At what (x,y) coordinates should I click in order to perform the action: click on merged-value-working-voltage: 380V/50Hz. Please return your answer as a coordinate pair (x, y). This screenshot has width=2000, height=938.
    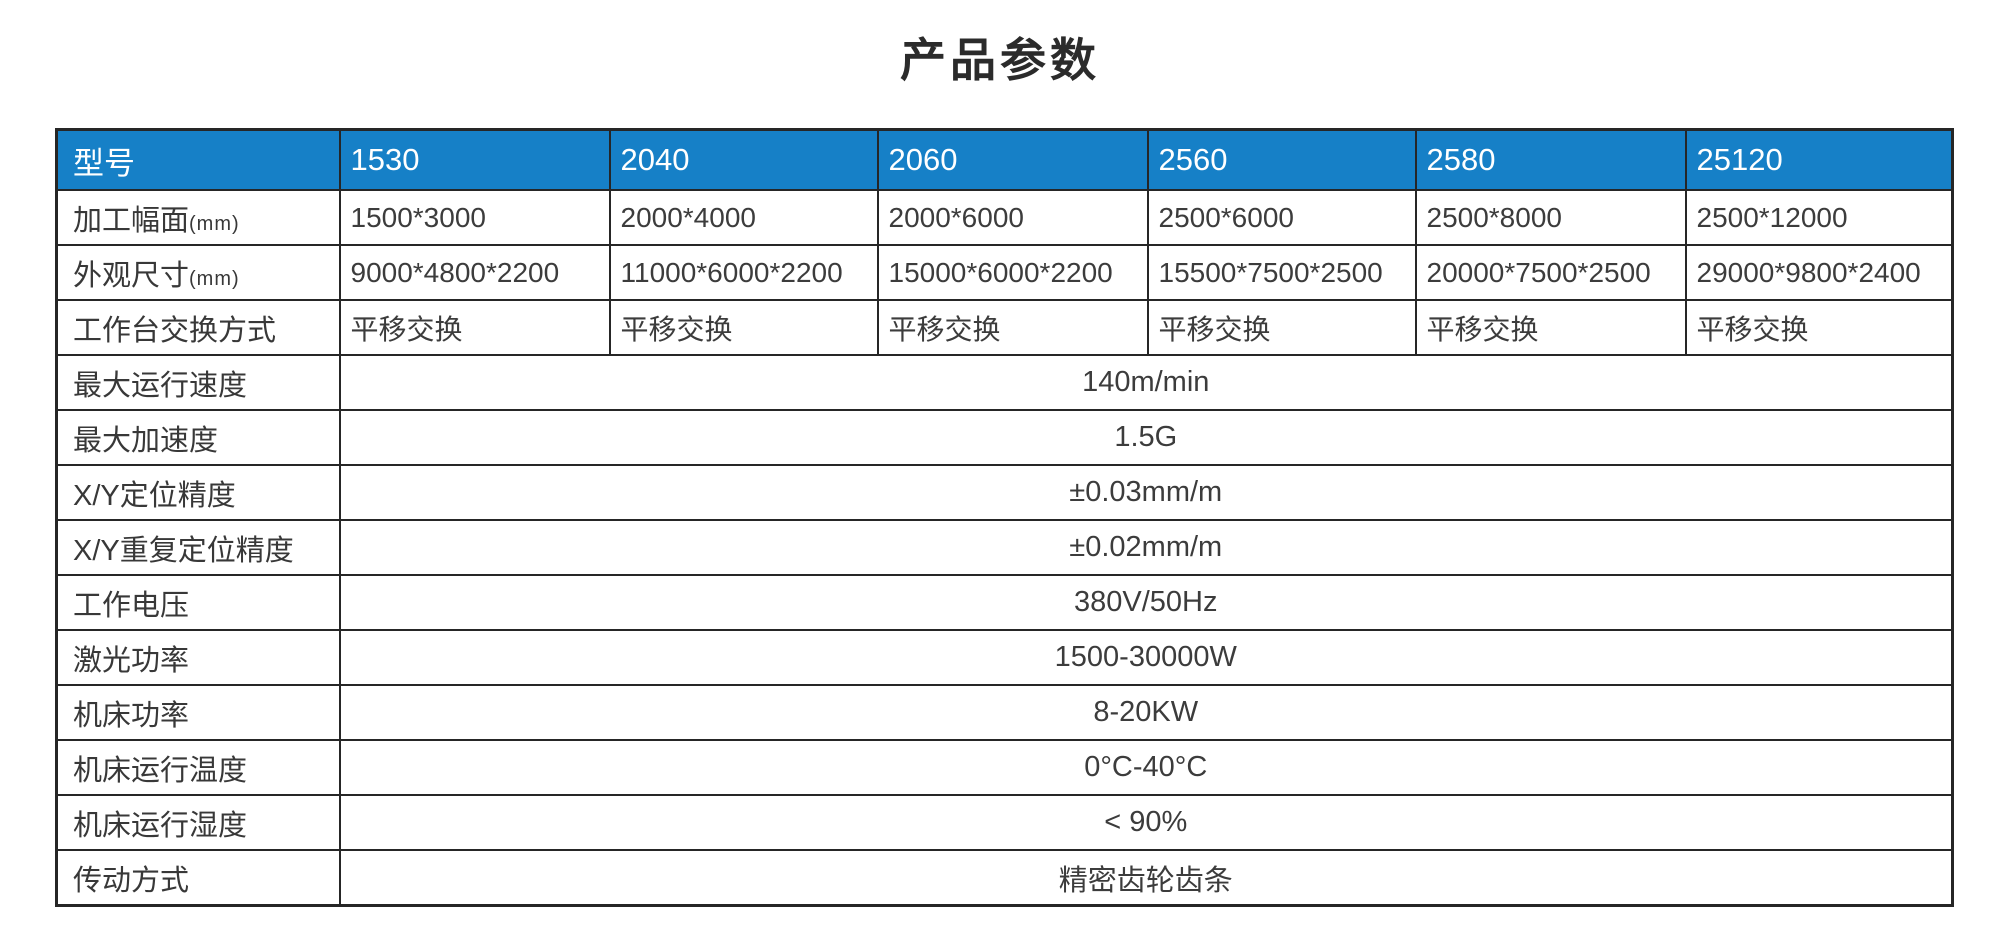
    Looking at the image, I should click on (1146, 602).